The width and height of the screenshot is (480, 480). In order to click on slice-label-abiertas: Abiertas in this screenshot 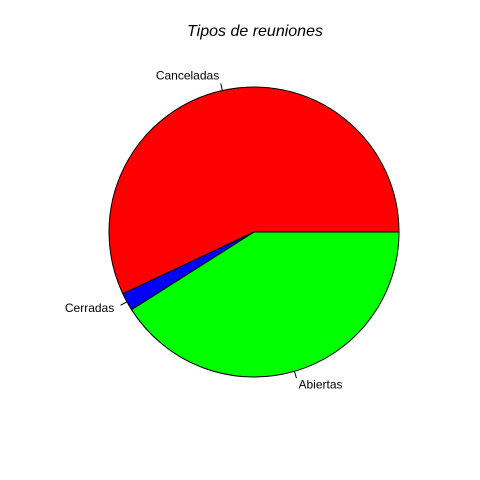, I will do `click(320, 384)`.